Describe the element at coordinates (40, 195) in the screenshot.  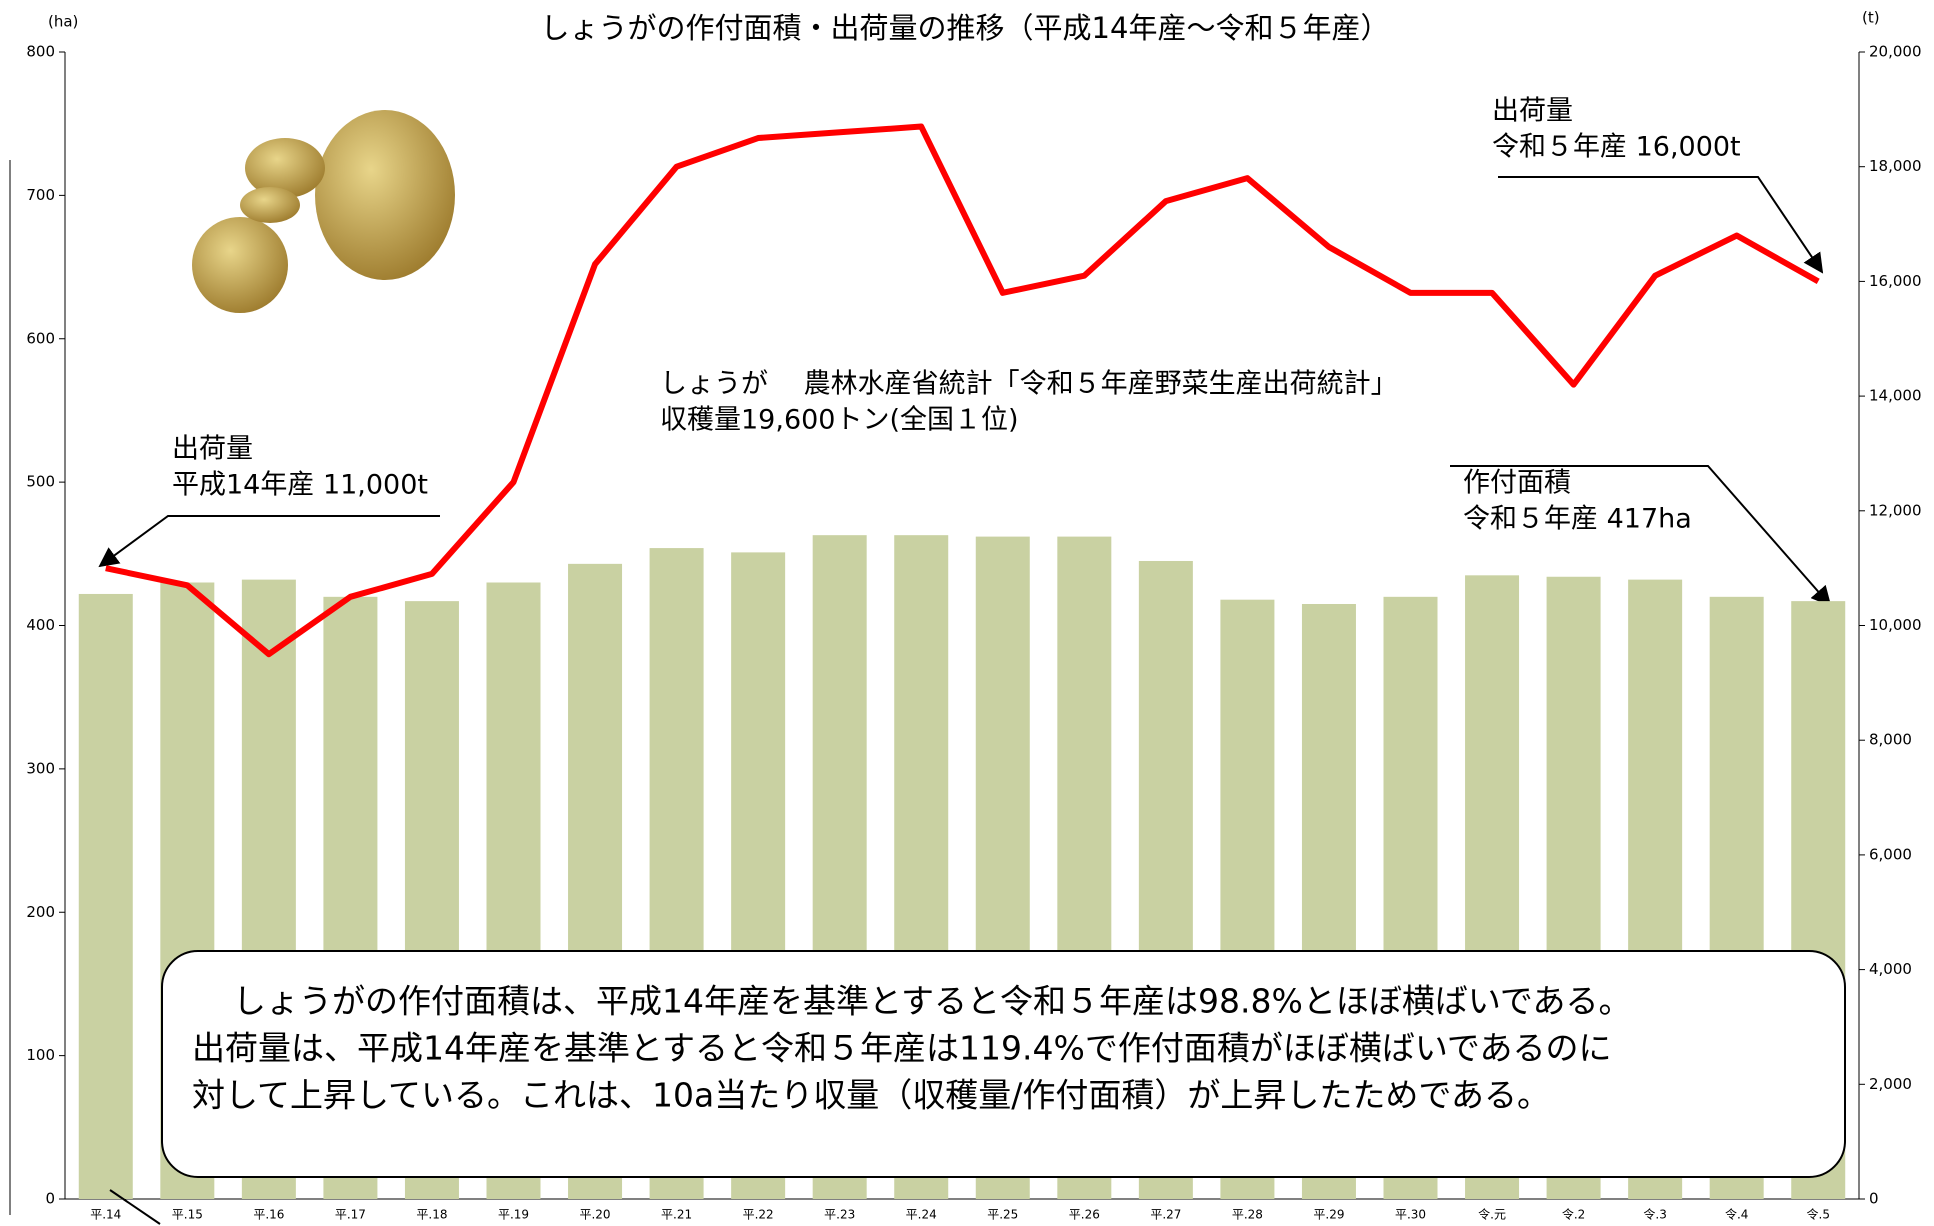
I see `y-tick-label: 700` at that location.